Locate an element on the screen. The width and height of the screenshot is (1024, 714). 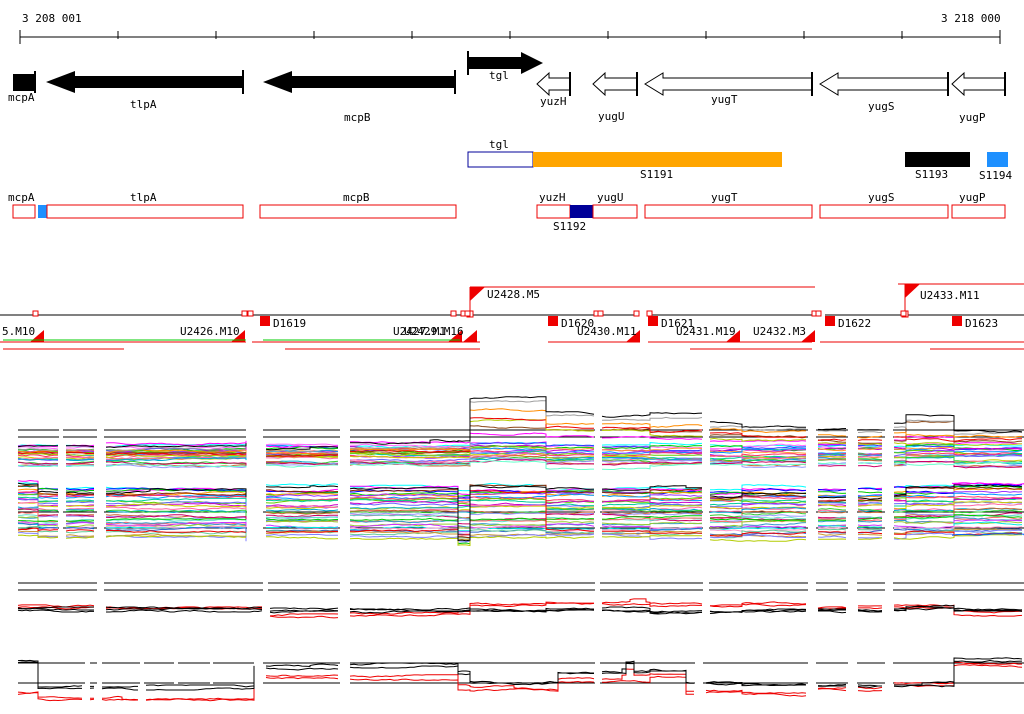
gene-arrow-yugS is located at coordinates (884, 84).